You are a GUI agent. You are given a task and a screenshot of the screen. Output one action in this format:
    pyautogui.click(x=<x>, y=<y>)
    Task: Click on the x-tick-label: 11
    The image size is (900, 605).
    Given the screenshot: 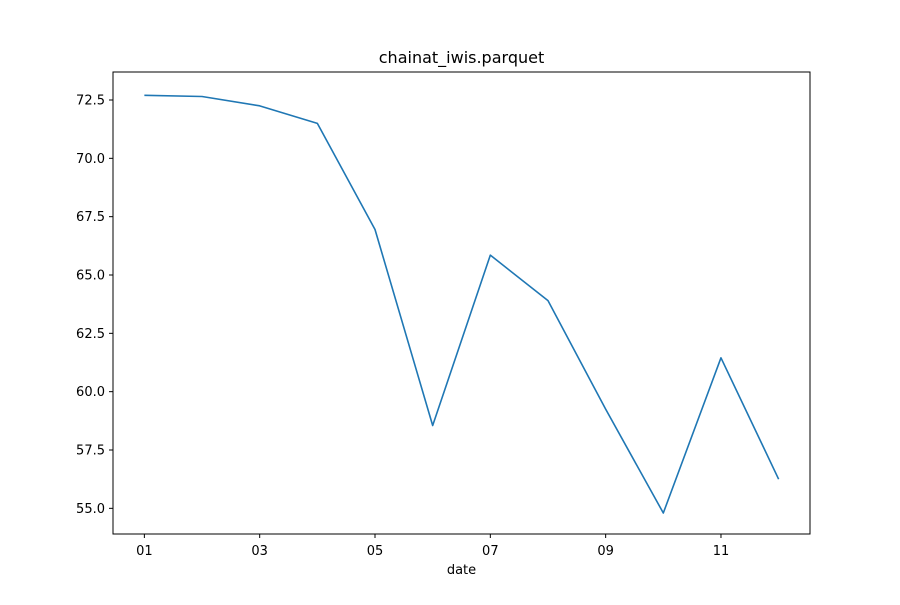 What is the action you would take?
    pyautogui.click(x=721, y=551)
    